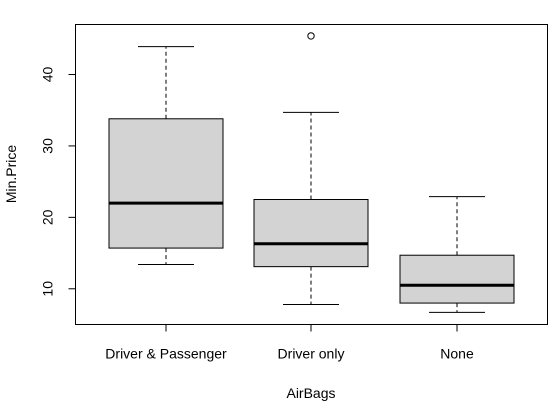  I want to click on x-tick-label: None, so click(457, 354).